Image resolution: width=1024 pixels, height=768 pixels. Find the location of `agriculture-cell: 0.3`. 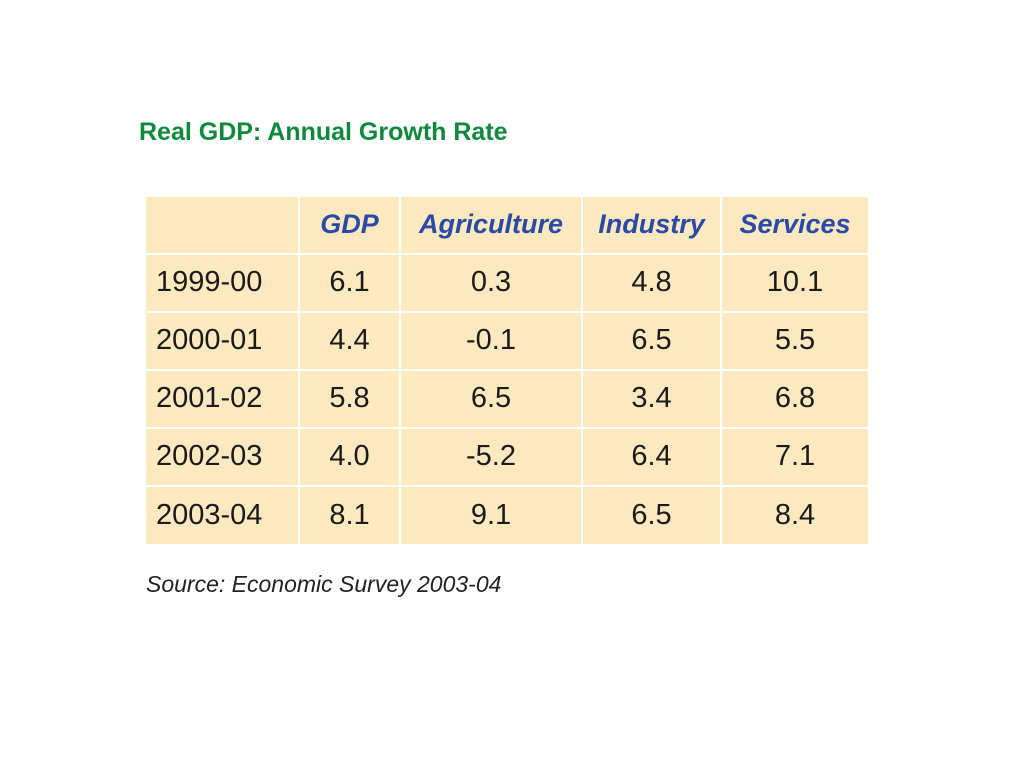

agriculture-cell: 0.3 is located at coordinates (491, 282).